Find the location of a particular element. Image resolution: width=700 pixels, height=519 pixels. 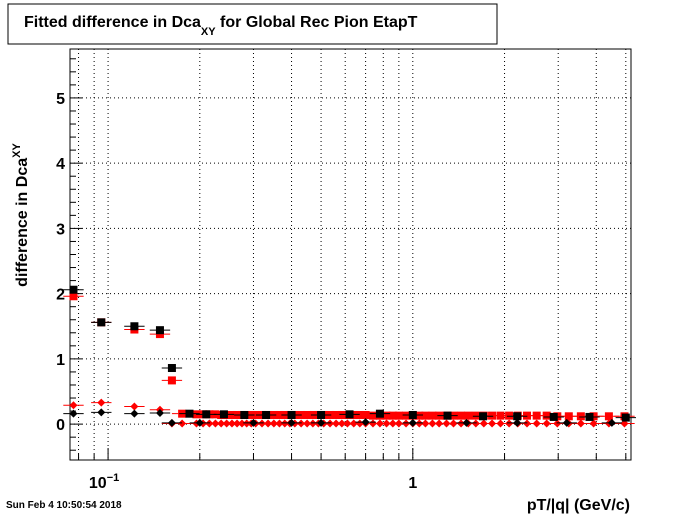

title-box is located at coordinates (252, 24).